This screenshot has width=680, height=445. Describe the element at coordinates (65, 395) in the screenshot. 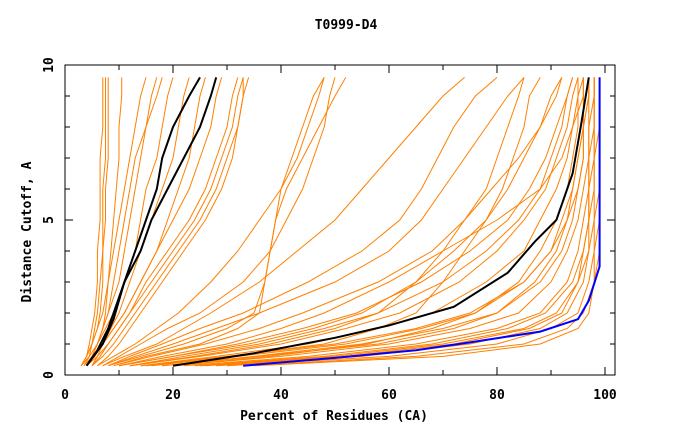

I see `x-tick-label: 0` at that location.